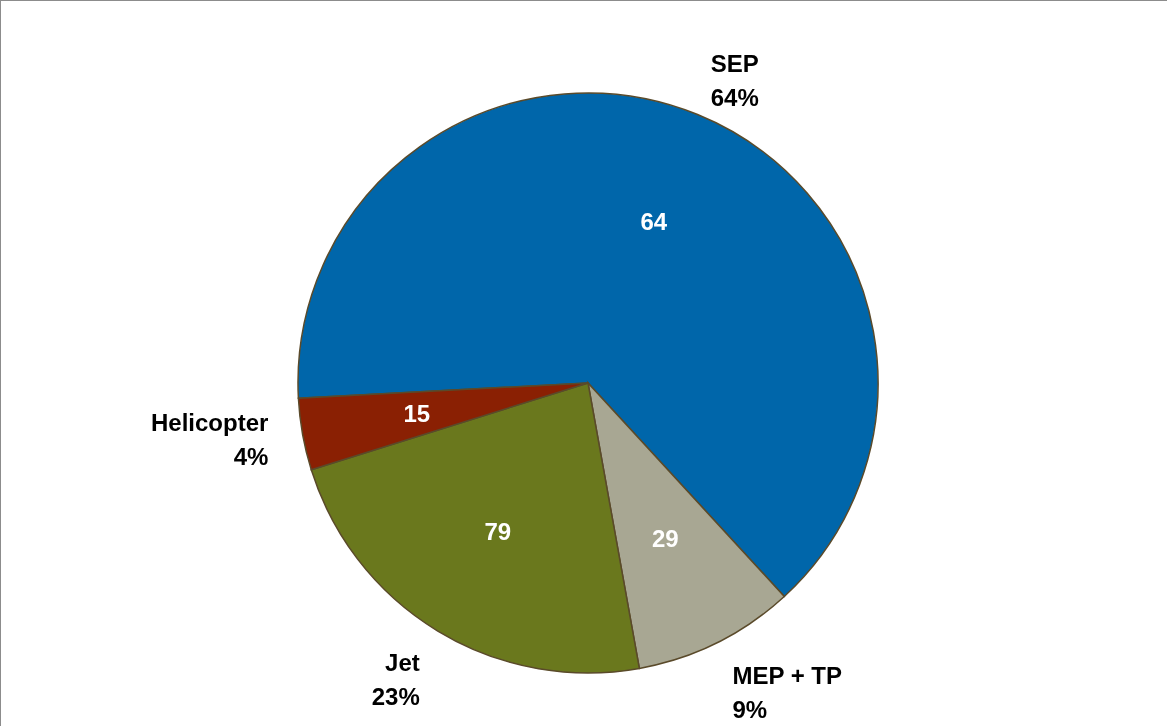 This screenshot has height=726, width=1167. I want to click on slice-label: MEP + TP, so click(787, 675).